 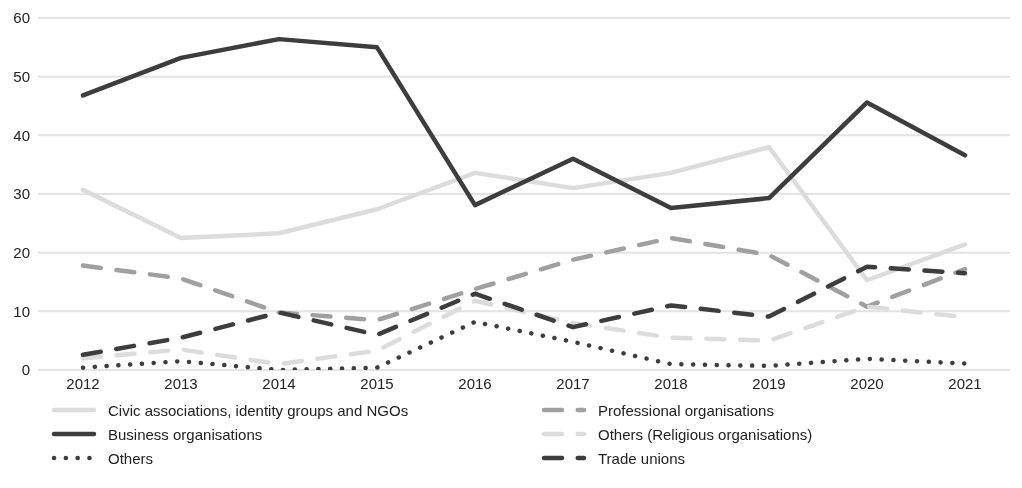 What do you see at coordinates (573, 383) in the screenshot?
I see `x-tick-label: 2017` at bounding box center [573, 383].